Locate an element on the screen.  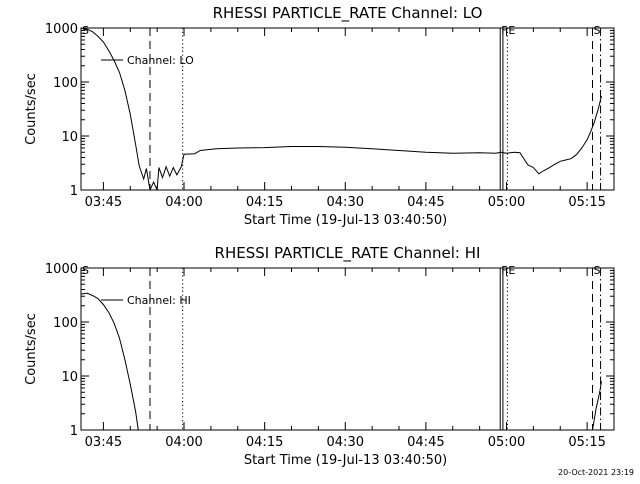
chart-title: RHESSI PARTICLE_RATE Channel: HI is located at coordinates (348, 253).